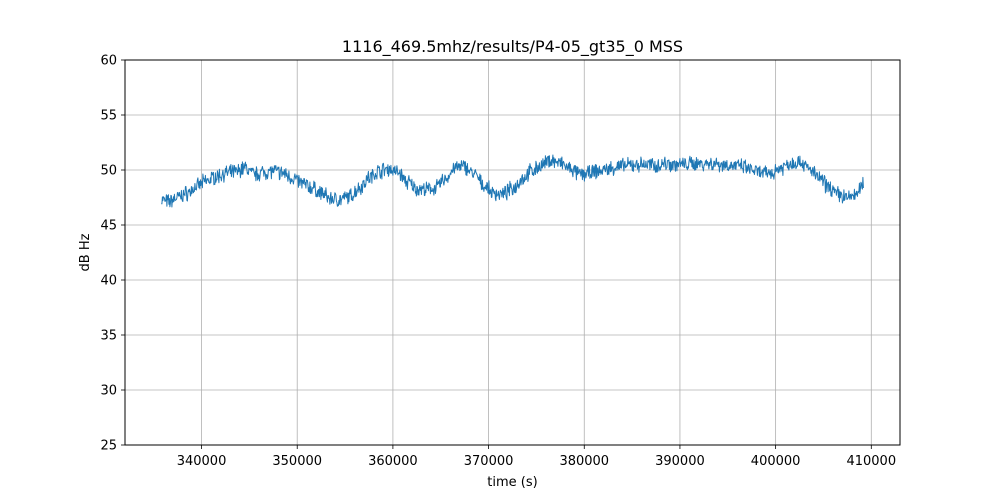 Image resolution: width=1000 pixels, height=500 pixels. What do you see at coordinates (489, 461) in the screenshot?
I see `x-tick-label: 370000` at bounding box center [489, 461].